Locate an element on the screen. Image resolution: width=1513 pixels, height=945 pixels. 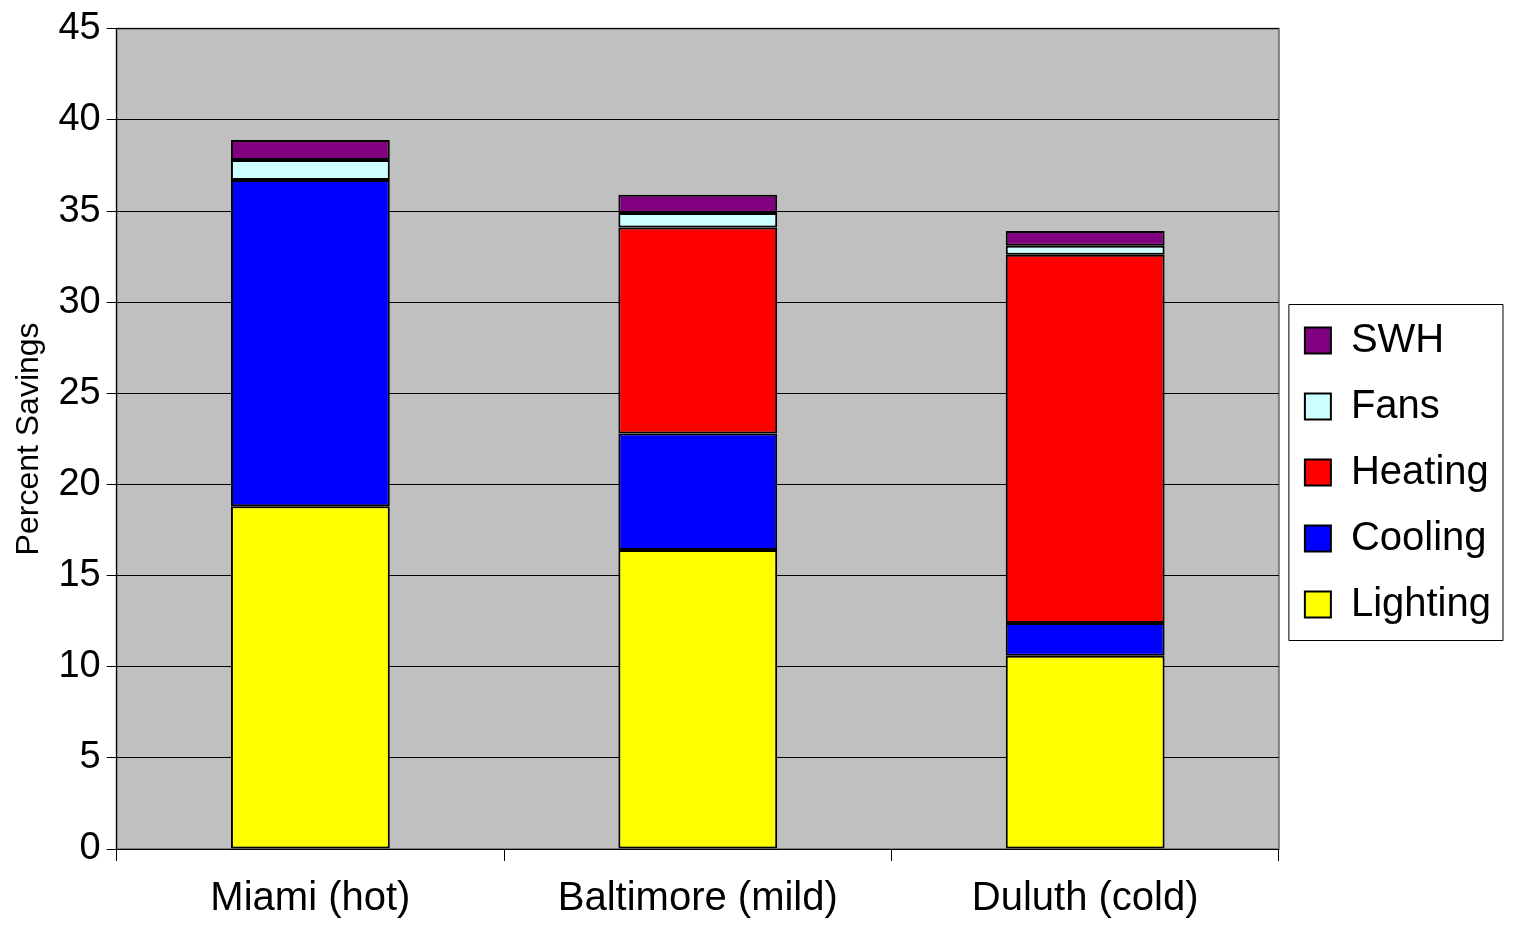
legend-label: Heating is located at coordinates (1419, 469).